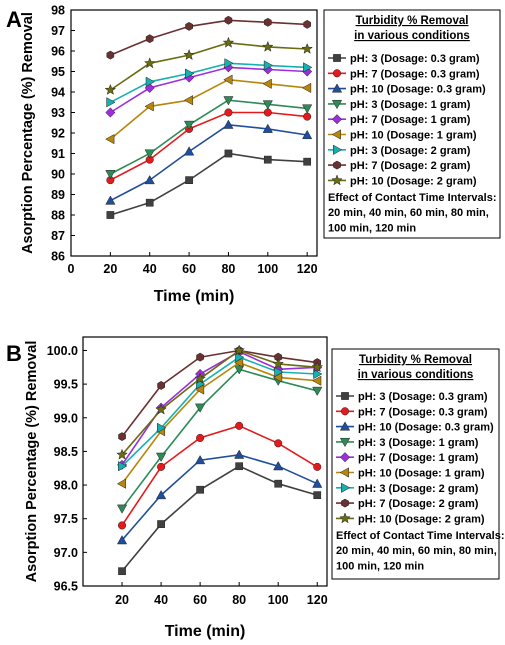 This screenshot has width=505, height=645. What do you see at coordinates (66, 486) in the screenshot?
I see `y-tick-label: 98.0` at bounding box center [66, 486].